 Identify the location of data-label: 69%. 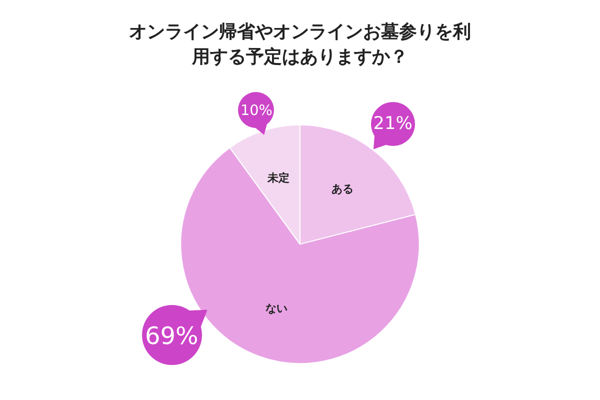
(171, 336).